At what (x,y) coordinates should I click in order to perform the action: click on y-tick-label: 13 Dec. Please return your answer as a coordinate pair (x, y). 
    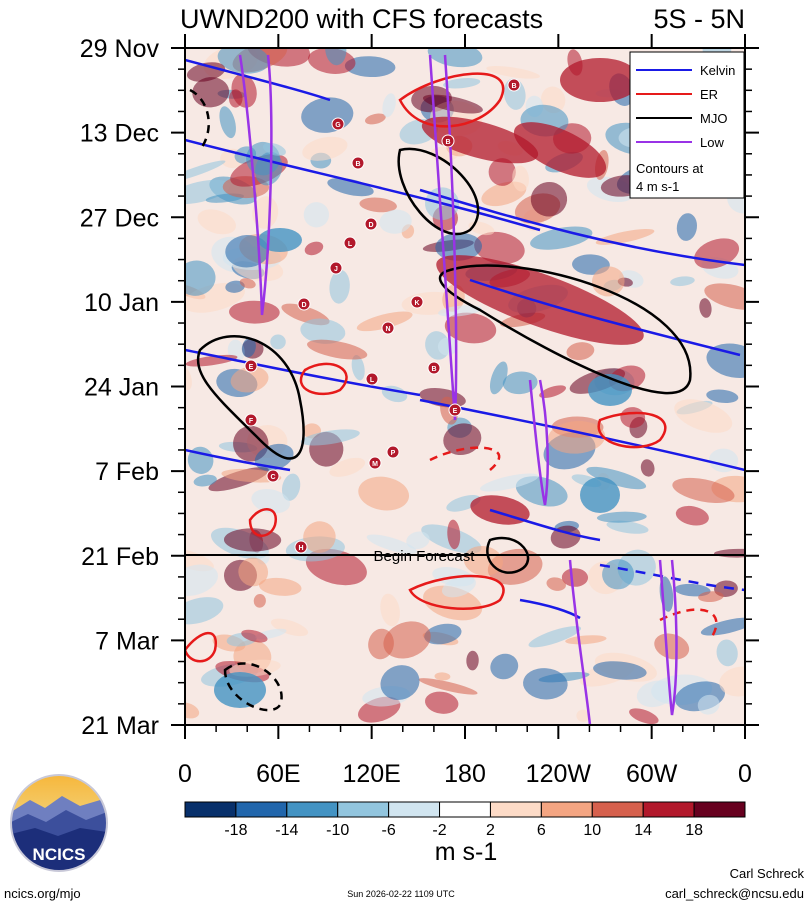
    Looking at the image, I should click on (119, 134).